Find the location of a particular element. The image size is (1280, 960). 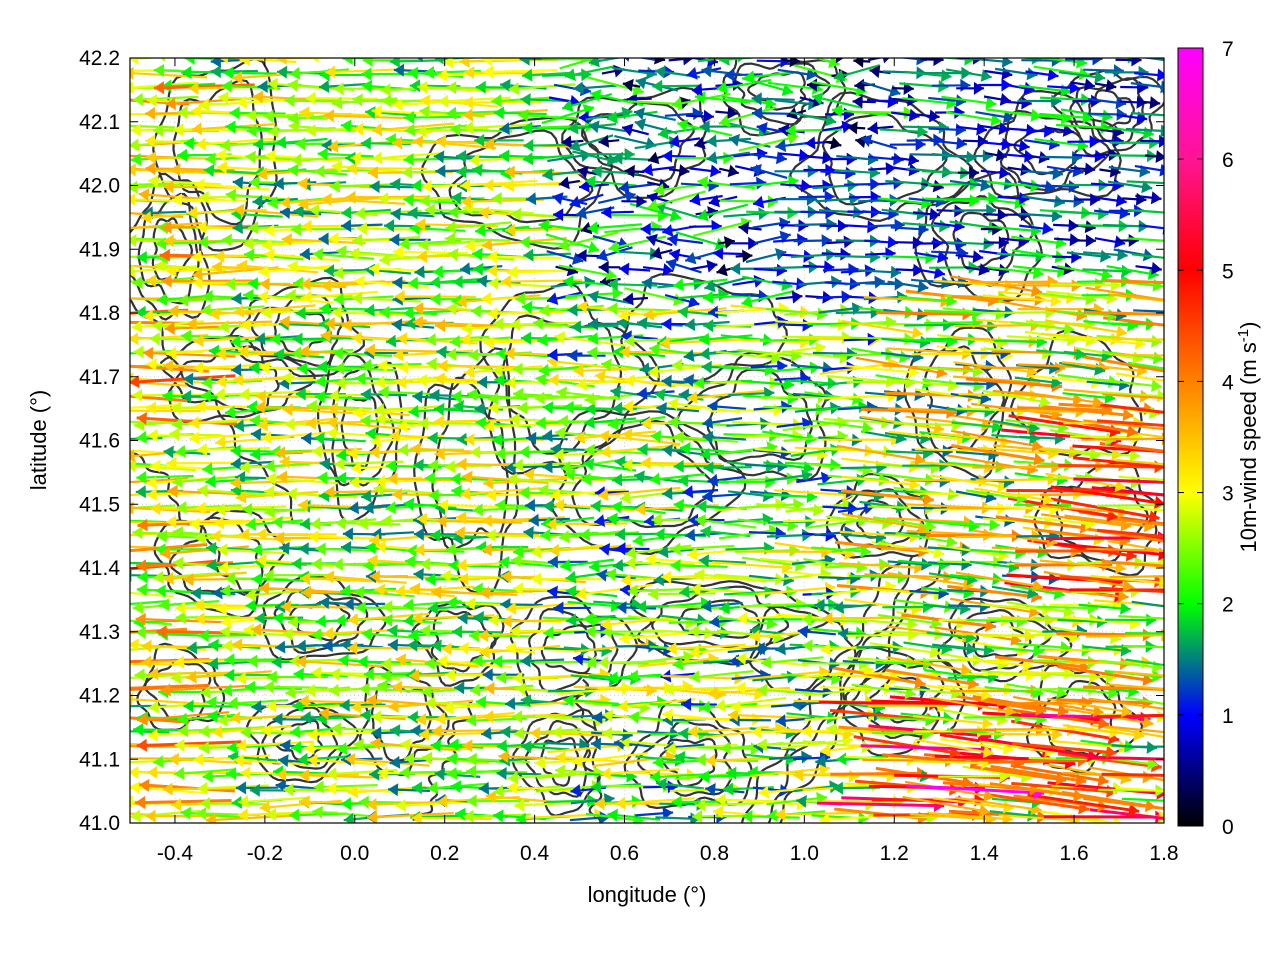

colorbar-tick-label: 0 is located at coordinates (1228, 827).